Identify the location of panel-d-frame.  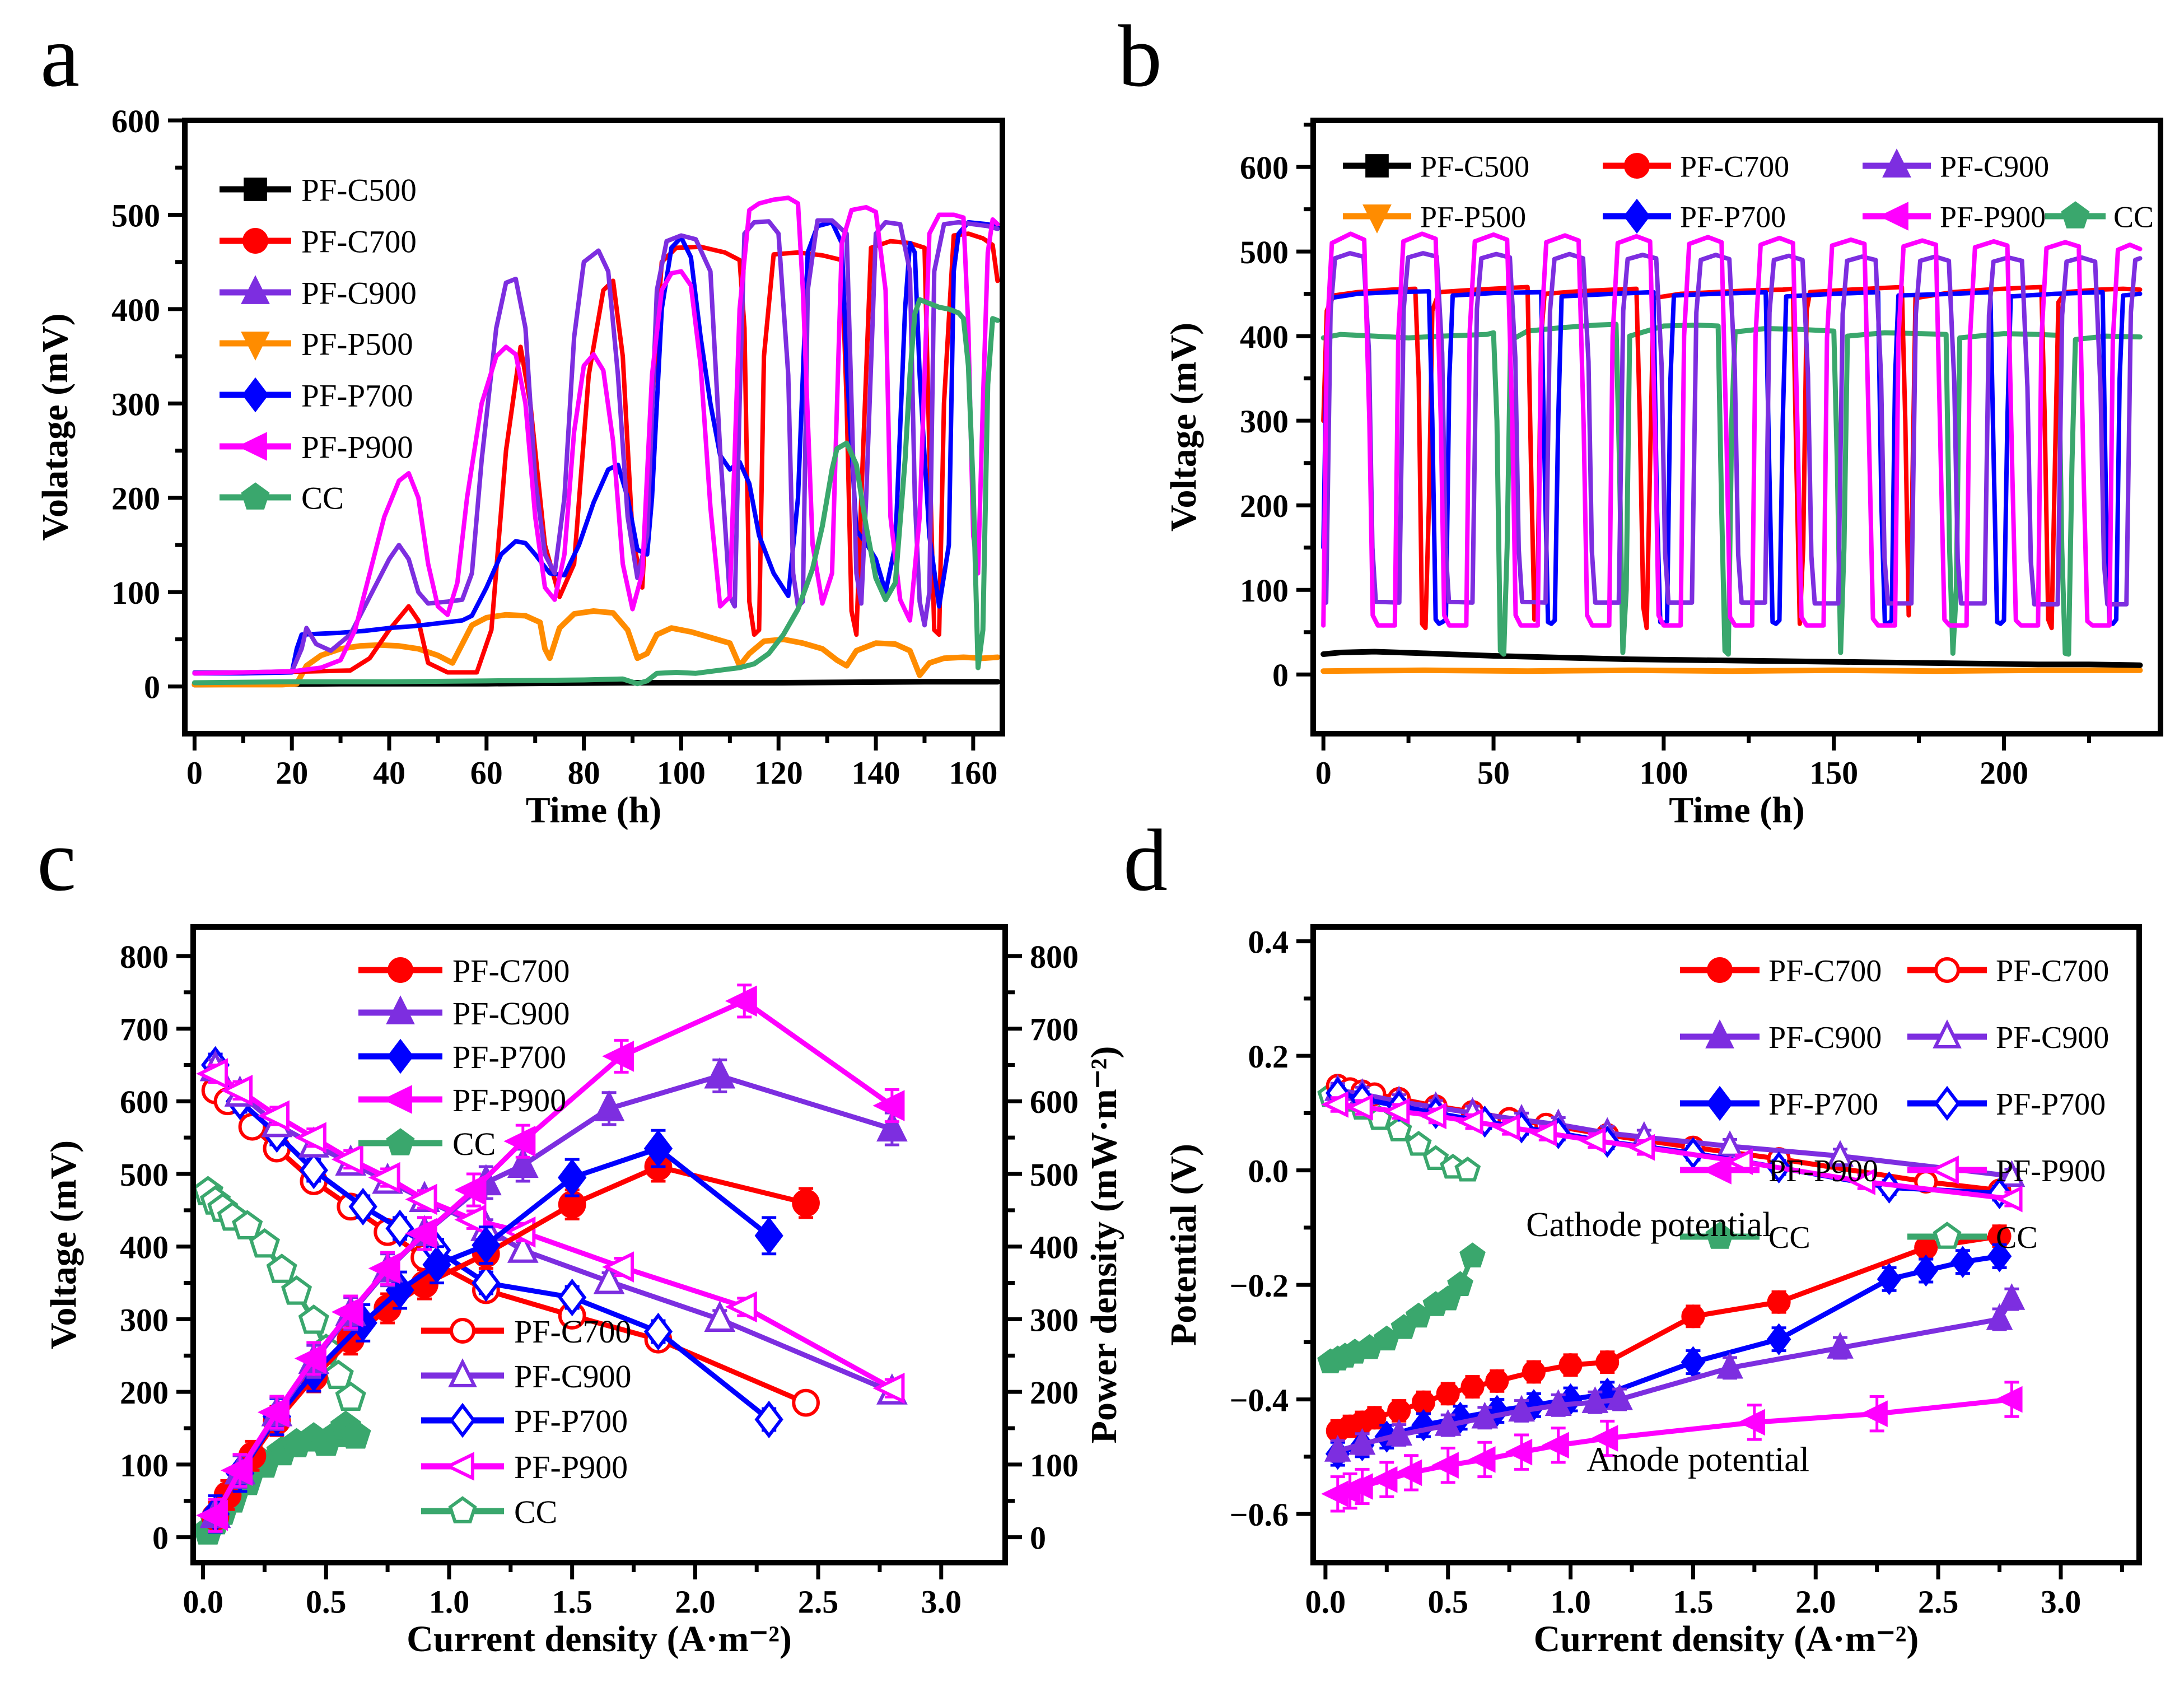
(1726, 1244).